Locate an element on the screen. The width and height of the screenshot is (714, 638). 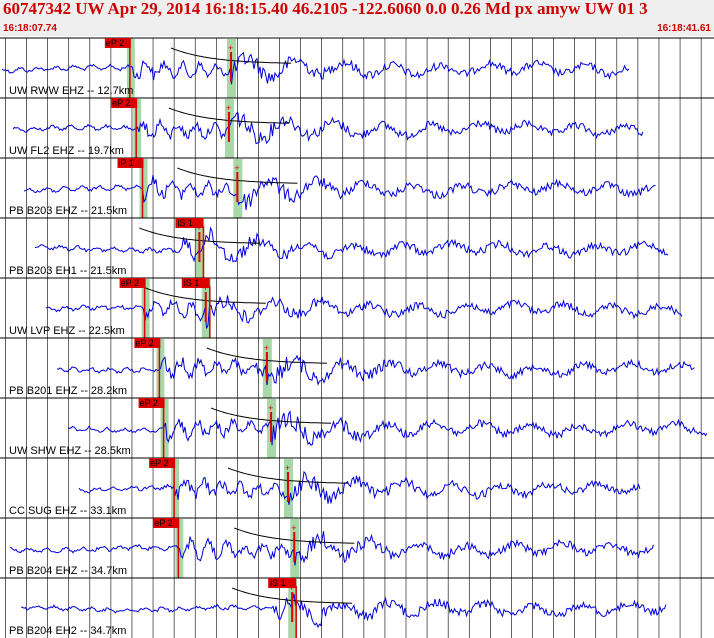
trace-row: + eP 2 UW SHW EHZ -- 28.5km is located at coordinates (357, 427).